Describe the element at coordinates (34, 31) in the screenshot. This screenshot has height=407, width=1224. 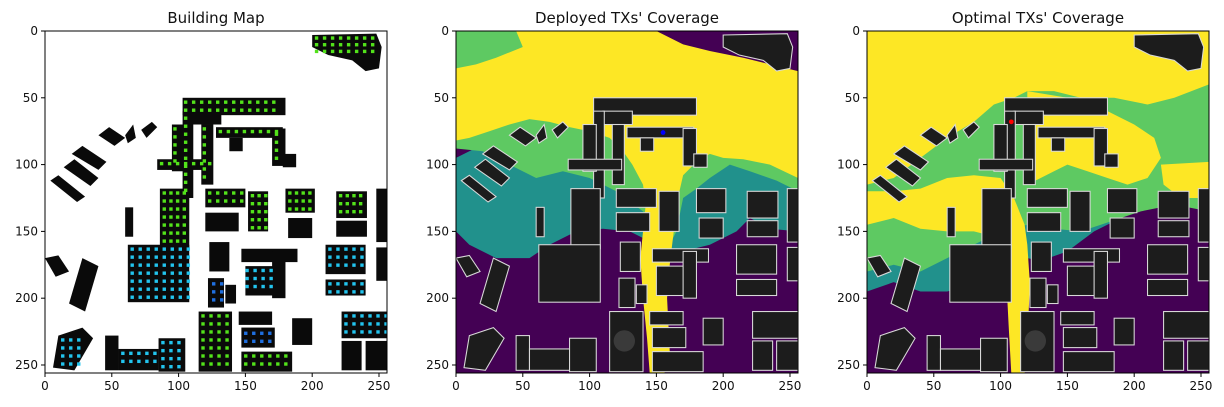
I see `y-tick-label: 0` at that location.